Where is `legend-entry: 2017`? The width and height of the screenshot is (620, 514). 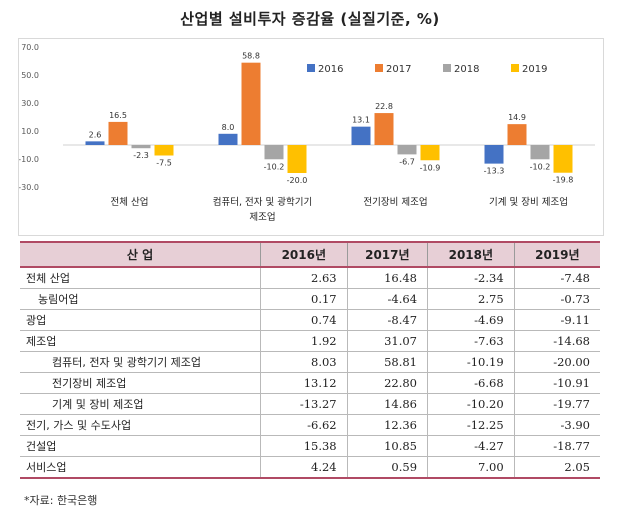
legend-entry: 2017 is located at coordinates (398, 69).